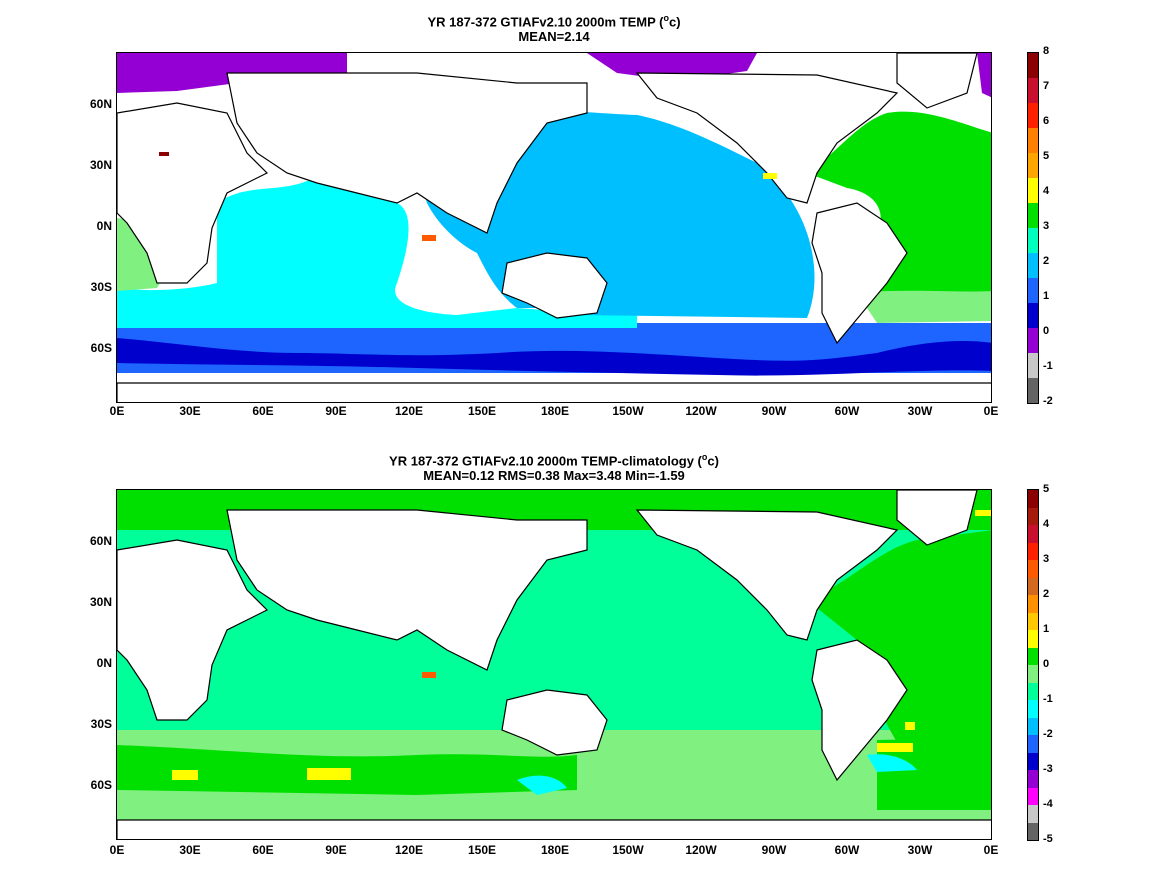  Describe the element at coordinates (263, 411) in the screenshot. I see `panel1-lon-label: 60E` at that location.